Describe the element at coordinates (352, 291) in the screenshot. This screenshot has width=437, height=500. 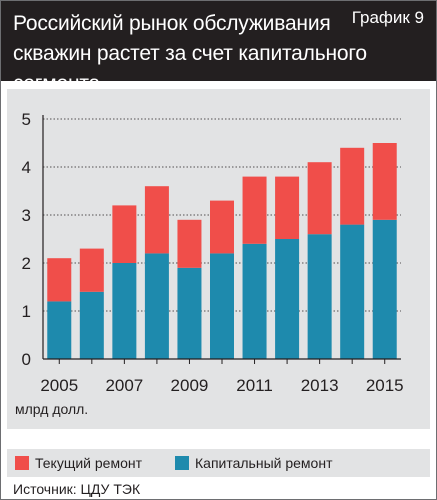
I see `bar-segment-capital-2014` at that location.